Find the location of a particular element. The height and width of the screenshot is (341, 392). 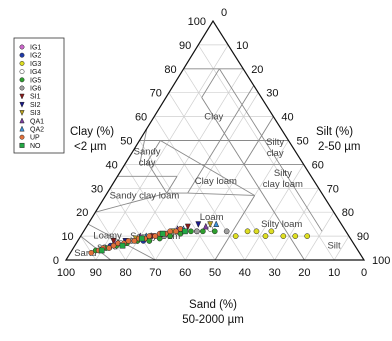

silt-tick-label: 60 is located at coordinates (318, 165).